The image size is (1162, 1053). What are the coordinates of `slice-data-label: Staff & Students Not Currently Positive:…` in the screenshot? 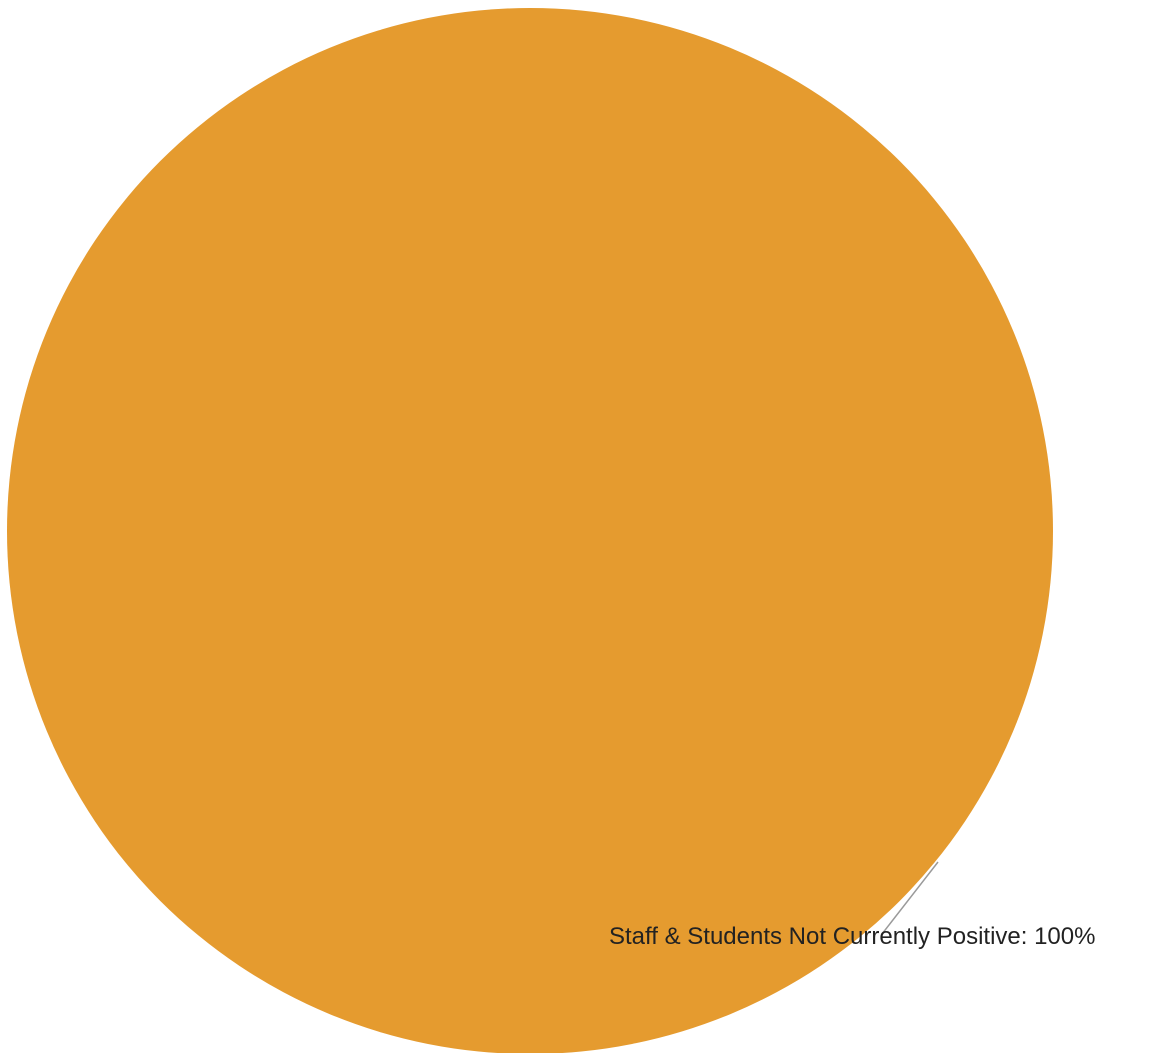 It's located at (852, 936).